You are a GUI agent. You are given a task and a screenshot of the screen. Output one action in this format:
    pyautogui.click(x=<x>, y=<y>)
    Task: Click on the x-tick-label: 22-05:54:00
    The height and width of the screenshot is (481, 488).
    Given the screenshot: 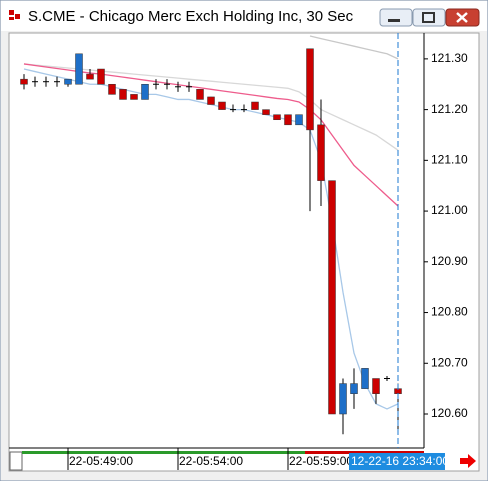 What is the action you would take?
    pyautogui.click(x=211, y=461)
    